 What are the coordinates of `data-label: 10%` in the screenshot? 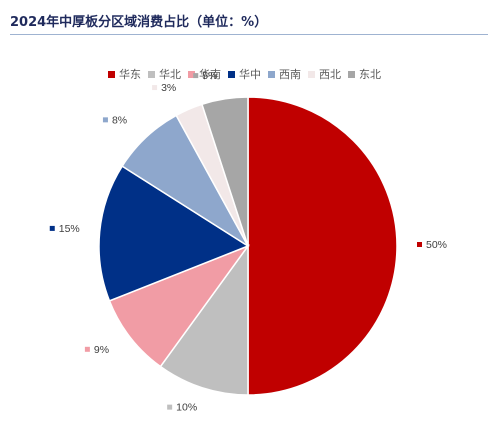 It's located at (186, 408).